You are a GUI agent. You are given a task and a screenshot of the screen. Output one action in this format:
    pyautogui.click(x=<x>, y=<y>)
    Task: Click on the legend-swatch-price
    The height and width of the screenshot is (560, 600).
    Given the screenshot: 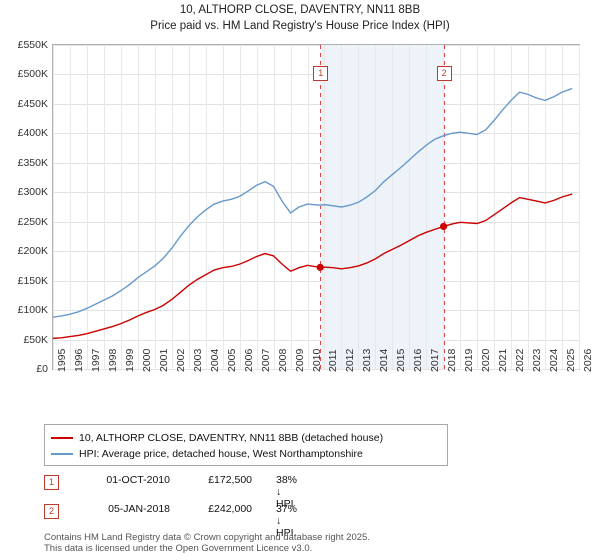 What is the action you would take?
    pyautogui.click(x=62, y=438)
    